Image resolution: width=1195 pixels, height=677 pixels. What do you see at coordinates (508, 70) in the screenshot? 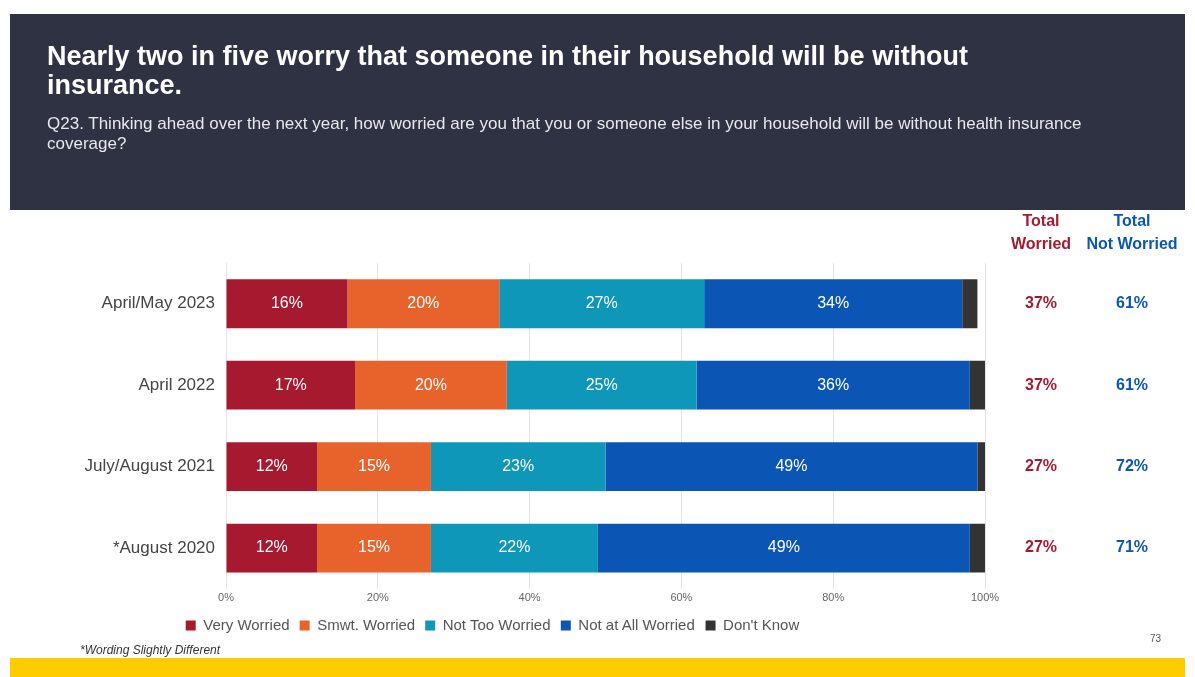
I see `chart-title: Nearly two in five worry that someone in their household will be without insurance.` at bounding box center [508, 70].